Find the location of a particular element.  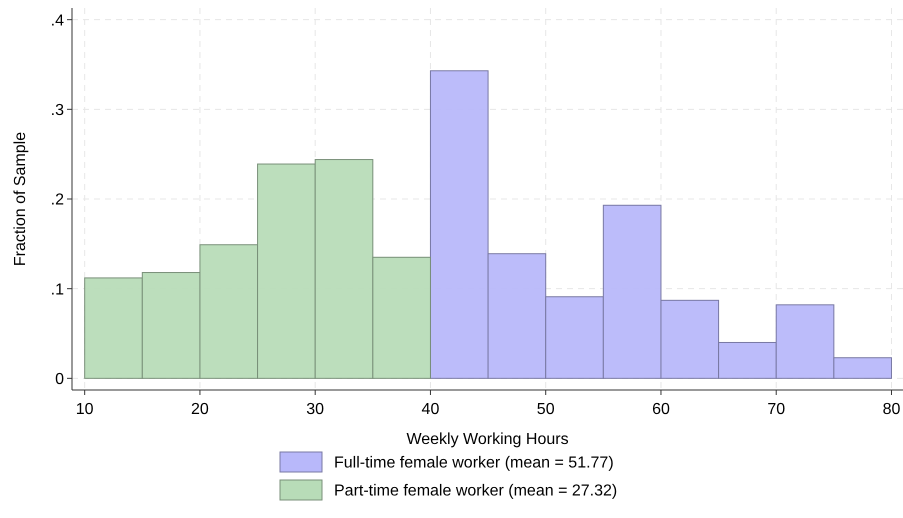

x-axis-title: Weekly Working Hours is located at coordinates (487, 439).